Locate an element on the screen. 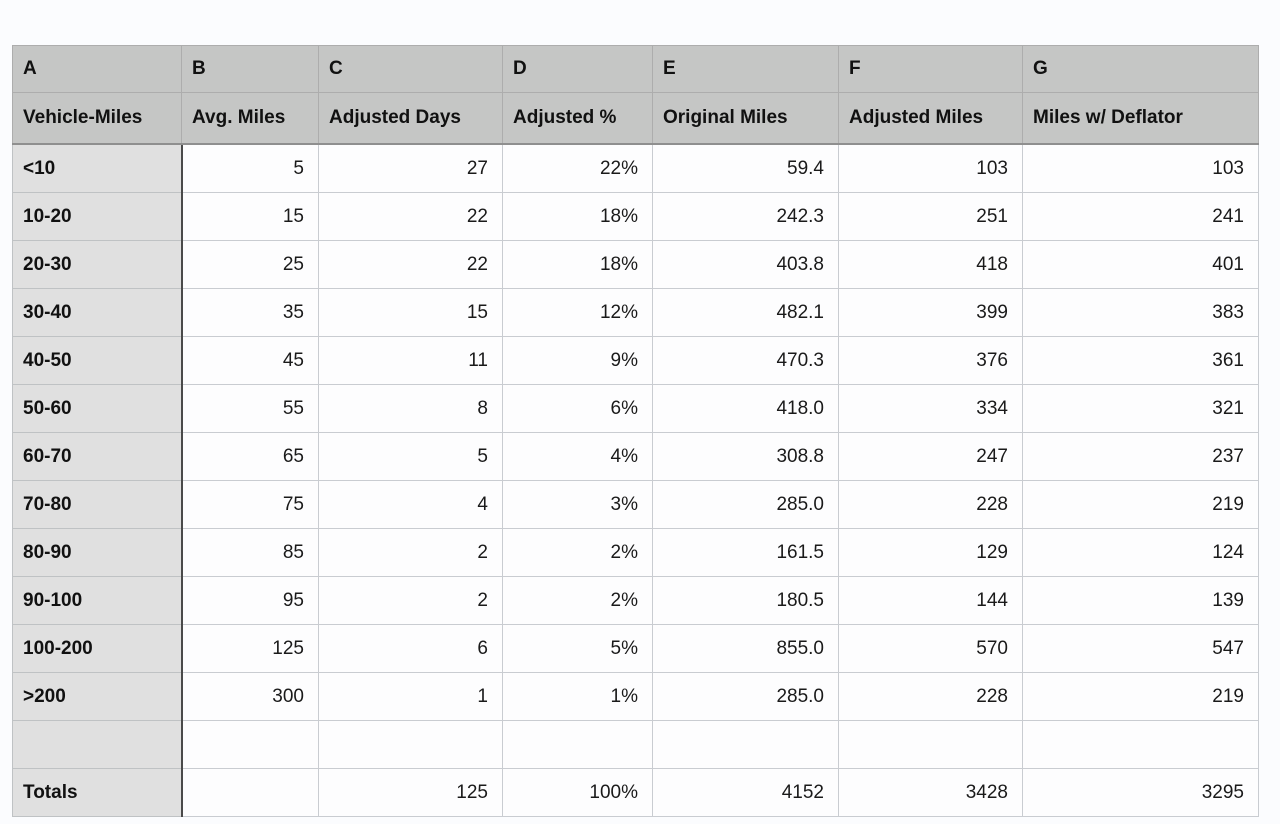 This screenshot has height=824, width=1280. data-cell: 12% is located at coordinates (577, 312).